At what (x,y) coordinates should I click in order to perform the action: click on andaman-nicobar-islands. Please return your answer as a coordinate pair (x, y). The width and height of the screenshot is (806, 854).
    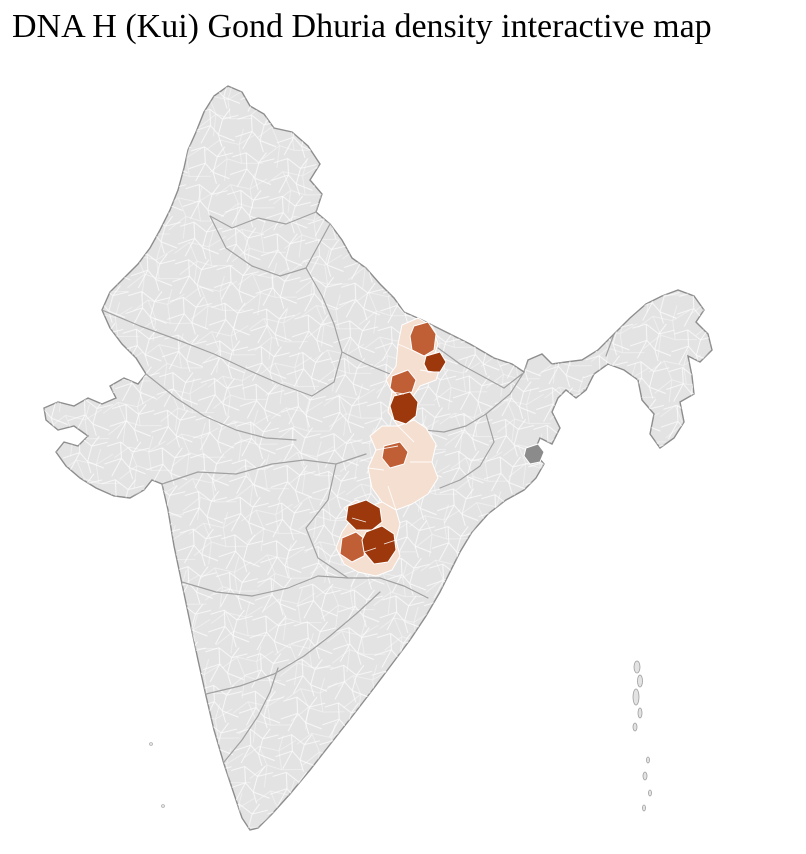
    Looking at the image, I should click on (642, 736).